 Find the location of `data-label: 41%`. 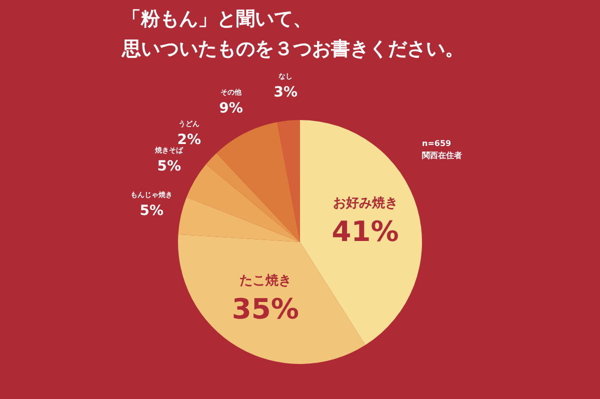

data-label: 41% is located at coordinates (365, 231).